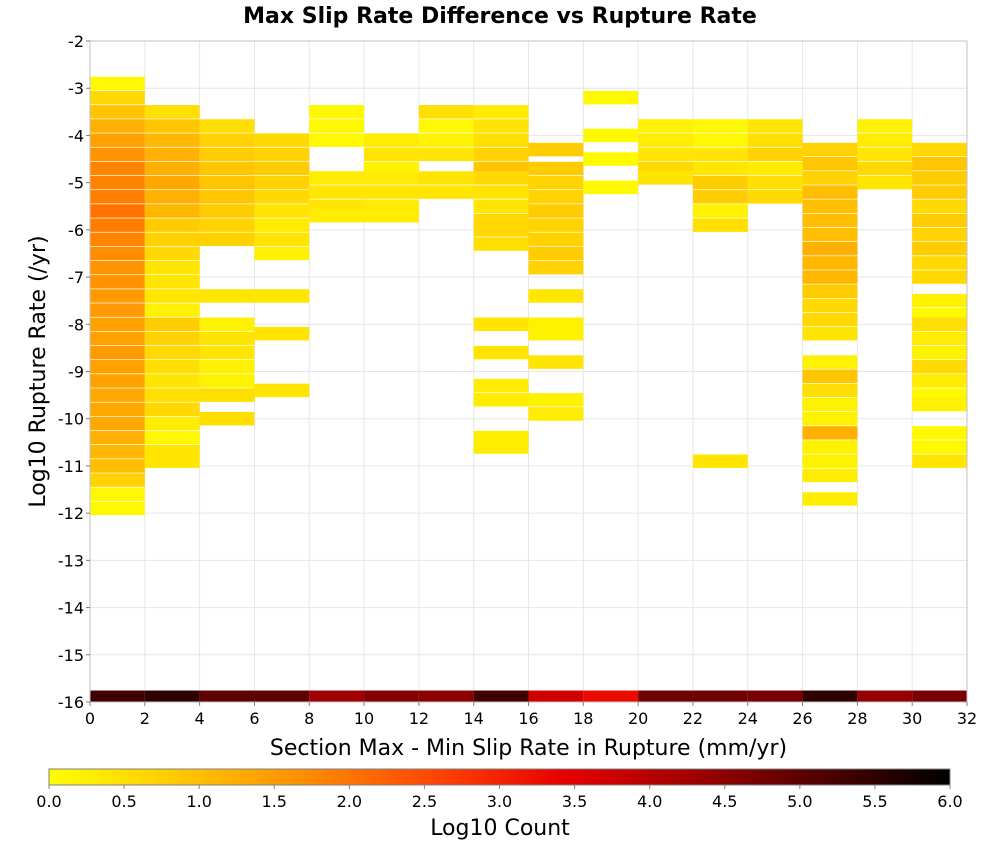  What do you see at coordinates (474, 718) in the screenshot?
I see `x-tick-label: 14` at bounding box center [474, 718].